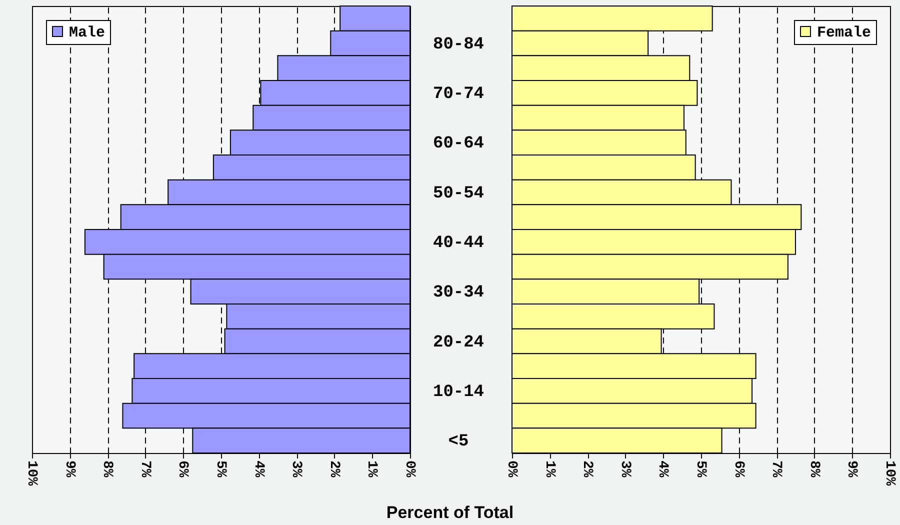  I want to click on y-tick-label: 80-84, so click(458, 44).